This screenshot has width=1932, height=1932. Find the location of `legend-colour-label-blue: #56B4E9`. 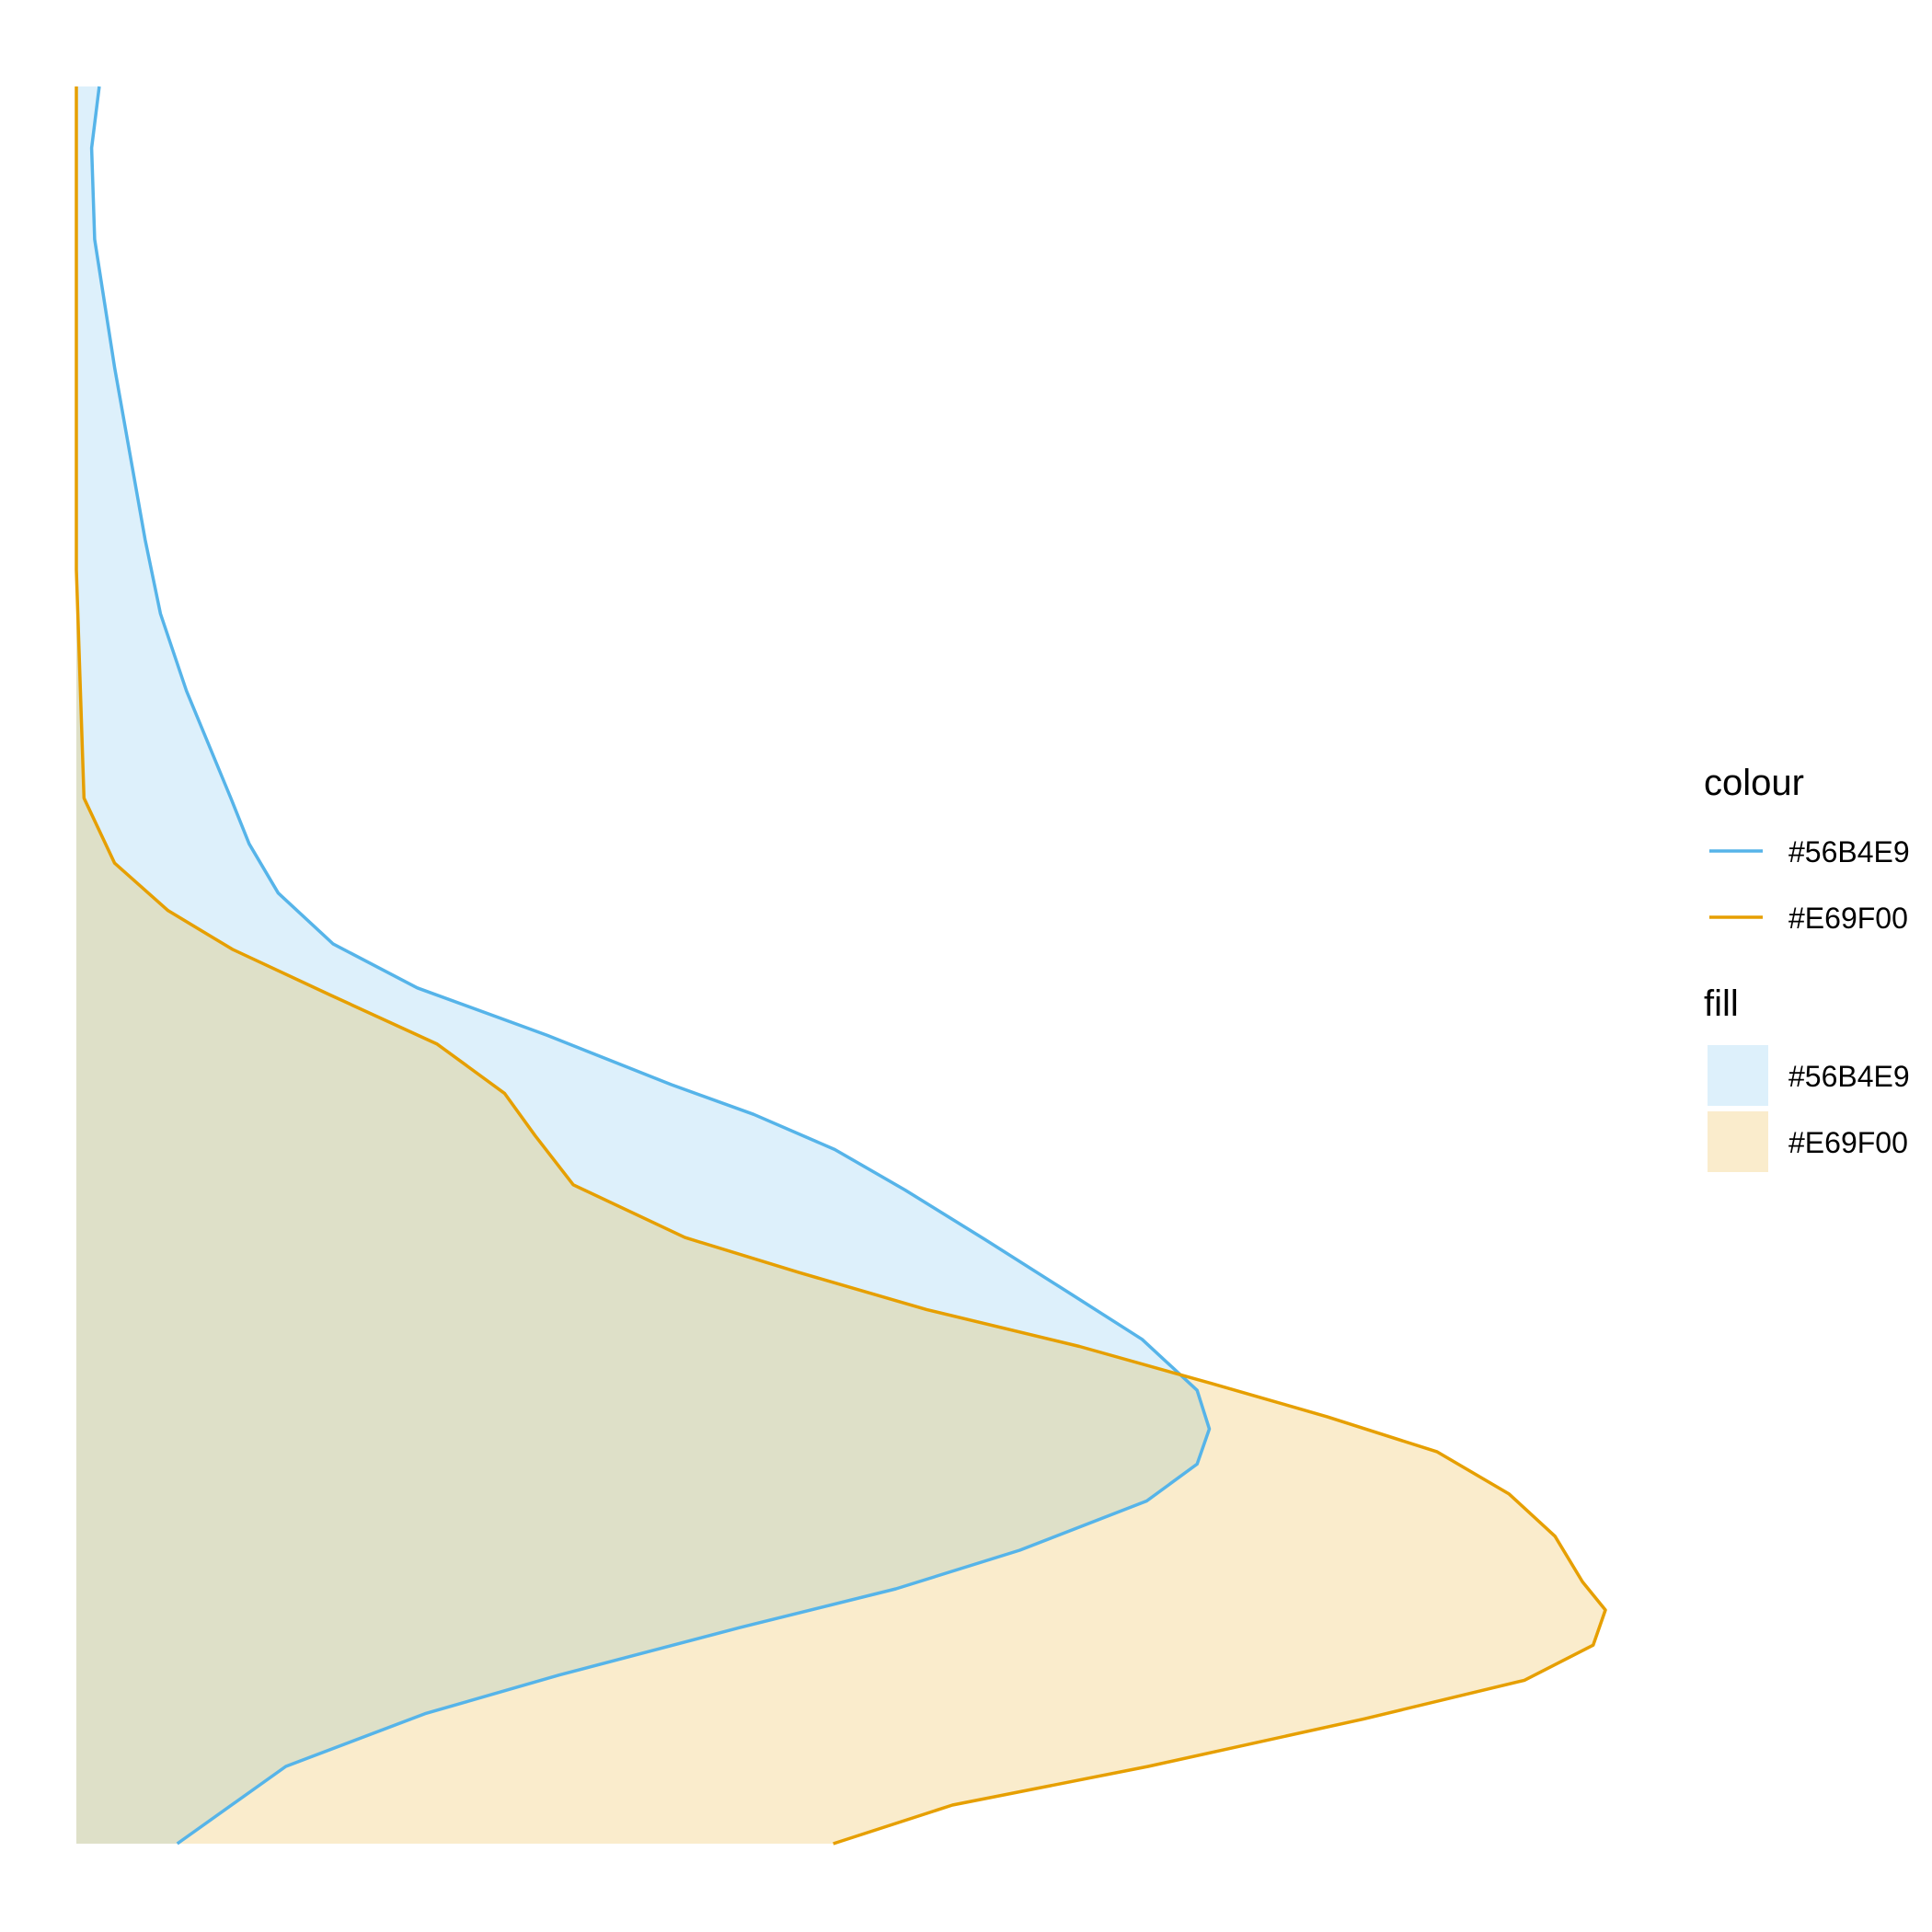

legend-colour-label-blue: #56B4E9 is located at coordinates (1849, 851).